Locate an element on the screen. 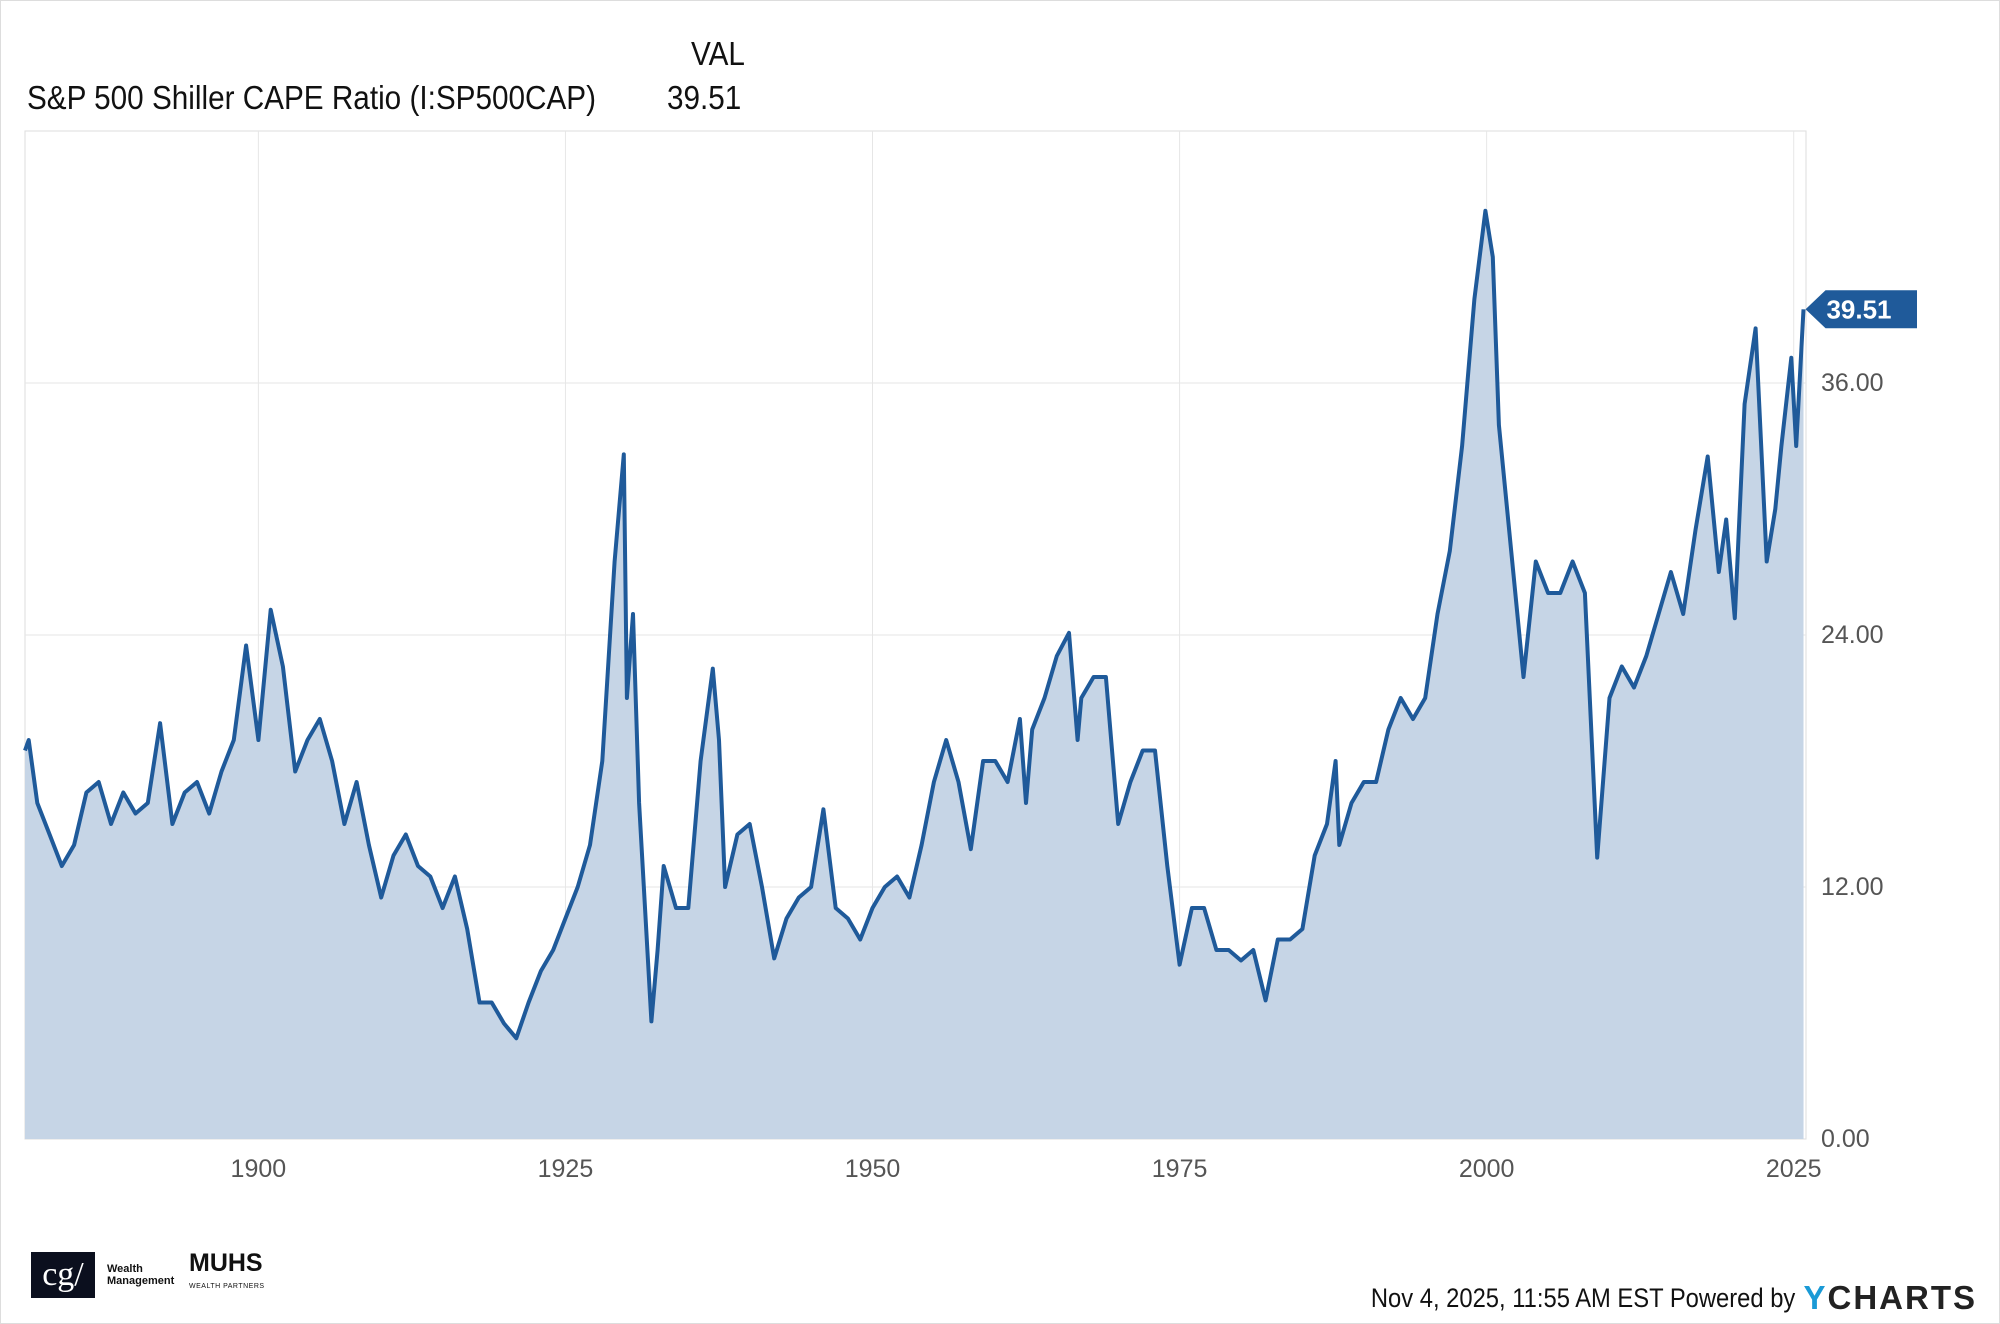  muhs-logo: MUHS WEALTH PARTNERS is located at coordinates (227, 1275).